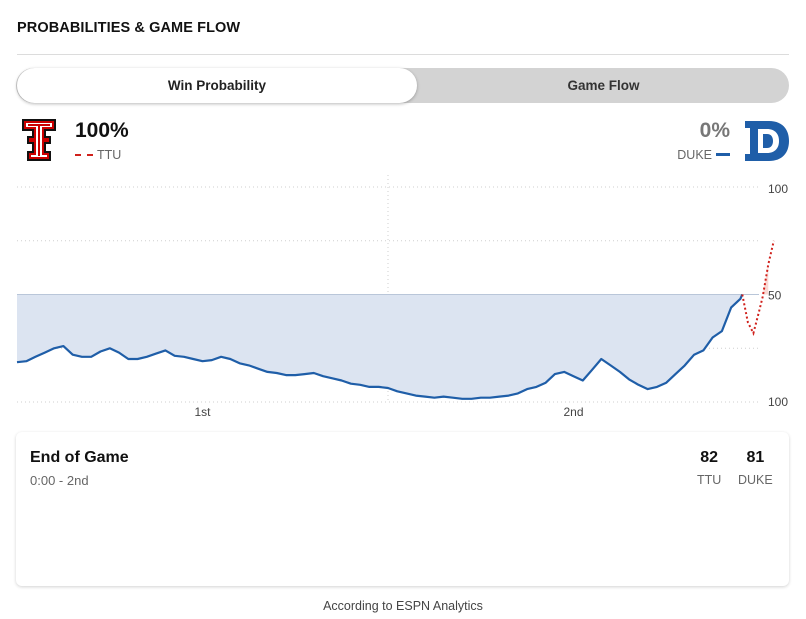  What do you see at coordinates (709, 480) in the screenshot?
I see `home-score-abbr: TTU` at bounding box center [709, 480].